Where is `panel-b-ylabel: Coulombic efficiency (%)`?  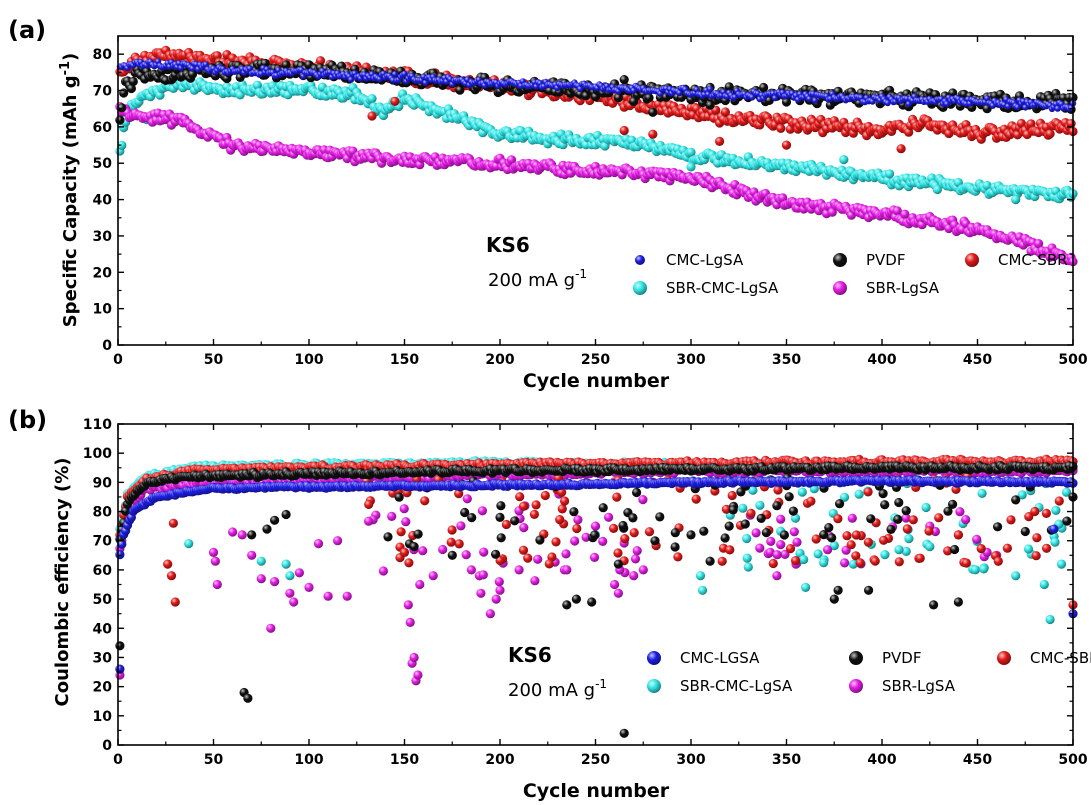 panel-b-ylabel: Coulombic efficiency (%) is located at coordinates (62, 582).